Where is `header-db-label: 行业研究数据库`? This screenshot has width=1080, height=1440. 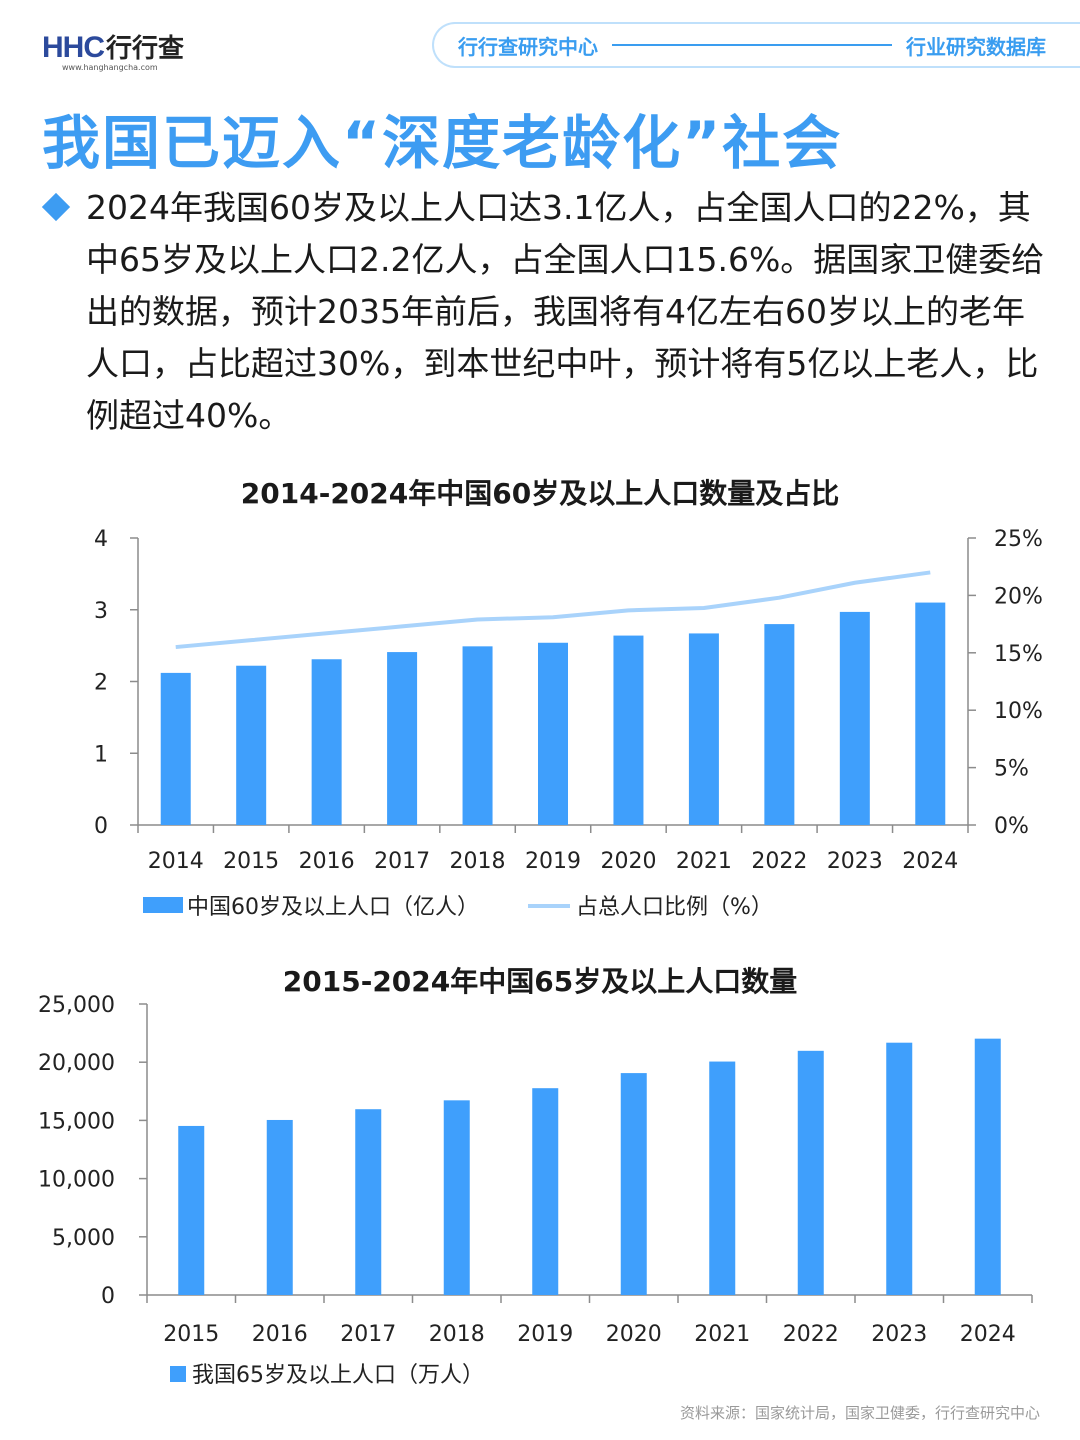 header-db-label: 行业研究数据库 is located at coordinates (976, 46).